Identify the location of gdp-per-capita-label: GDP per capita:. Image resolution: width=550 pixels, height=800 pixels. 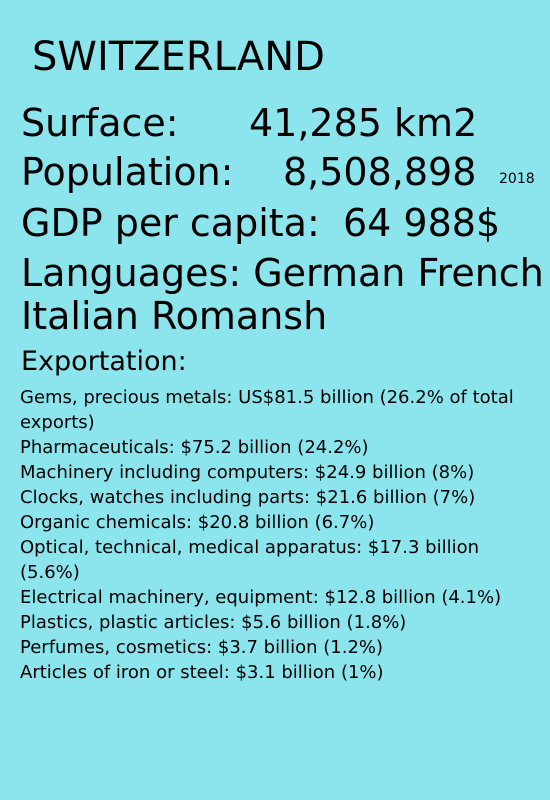
(170, 223).